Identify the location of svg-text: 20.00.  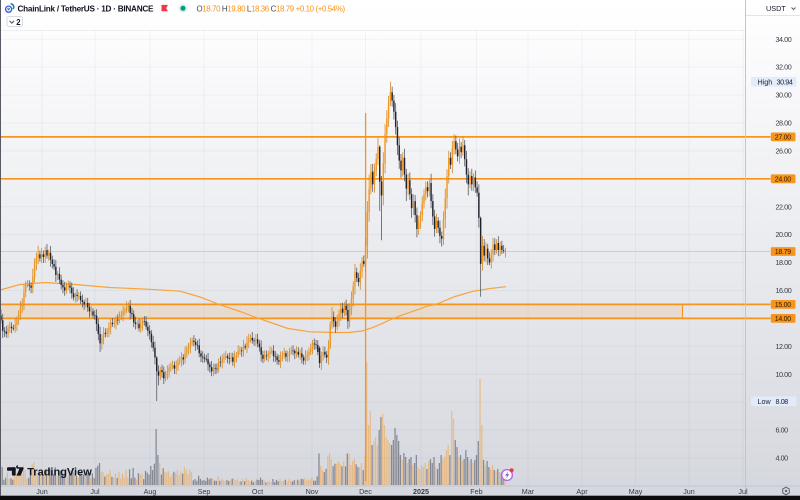
(784, 234).